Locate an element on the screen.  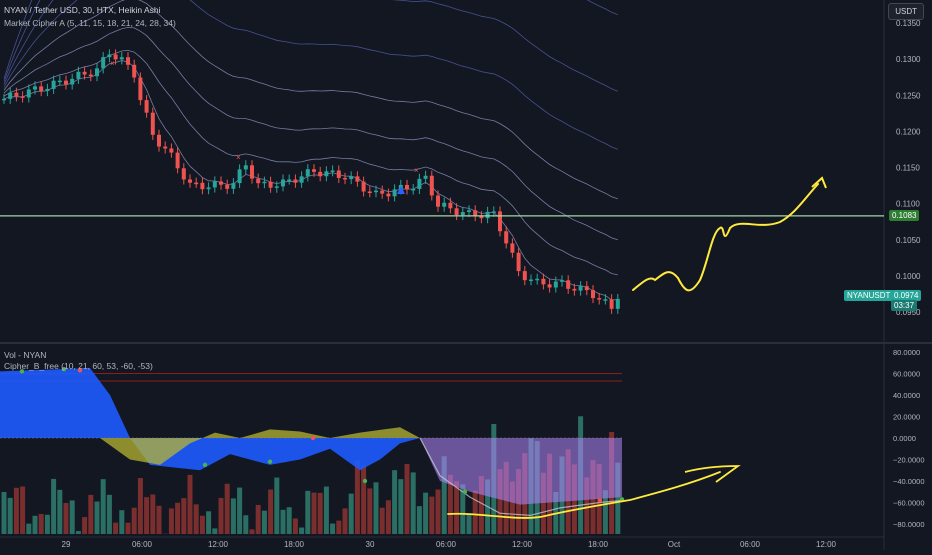
osc-tick-label: 60.0000 is located at coordinates (906, 374).